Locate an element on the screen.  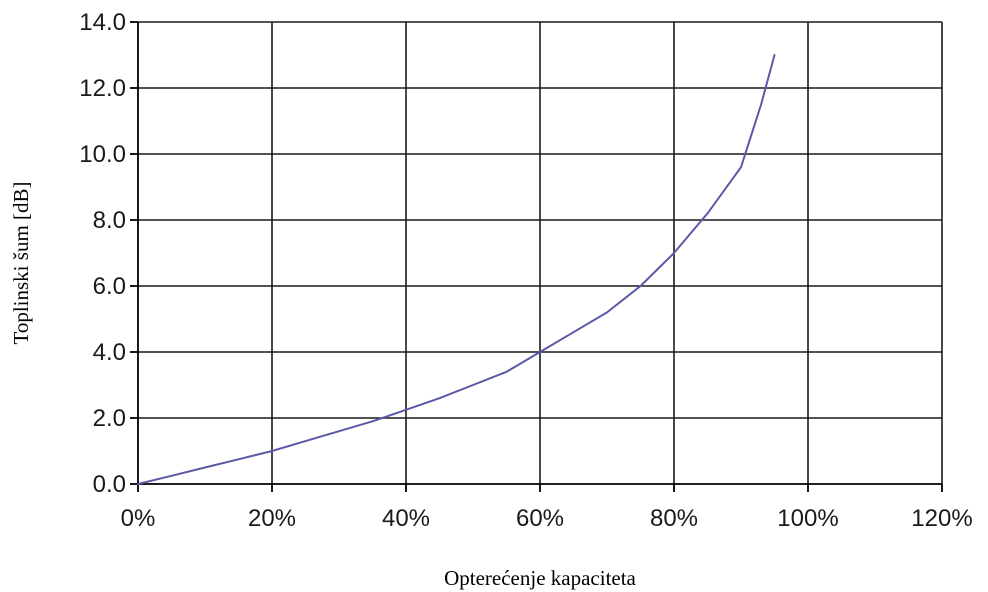
x-tick-label: 20% is located at coordinates (272, 518).